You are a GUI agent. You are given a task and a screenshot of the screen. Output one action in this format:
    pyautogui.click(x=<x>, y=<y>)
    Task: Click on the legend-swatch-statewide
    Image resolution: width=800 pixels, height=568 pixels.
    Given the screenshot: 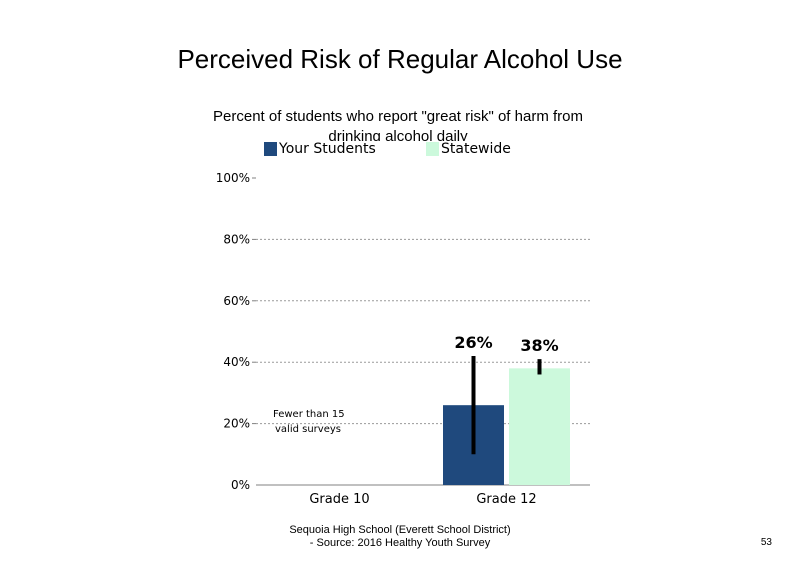 What is the action you would take?
    pyautogui.click(x=432, y=149)
    